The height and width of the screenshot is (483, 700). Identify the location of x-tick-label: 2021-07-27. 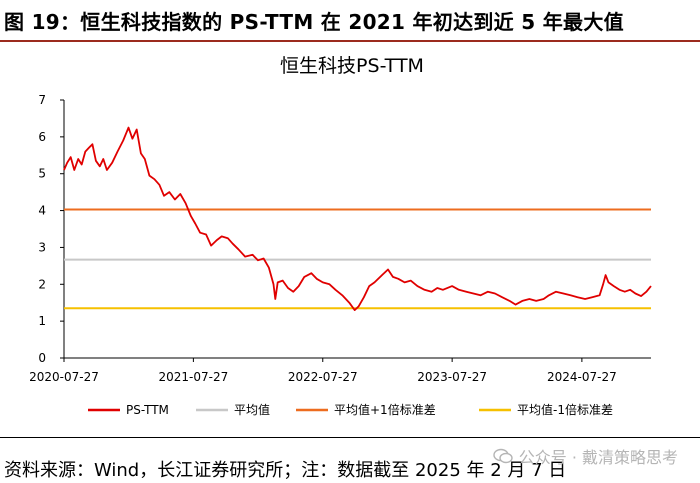
(194, 377).